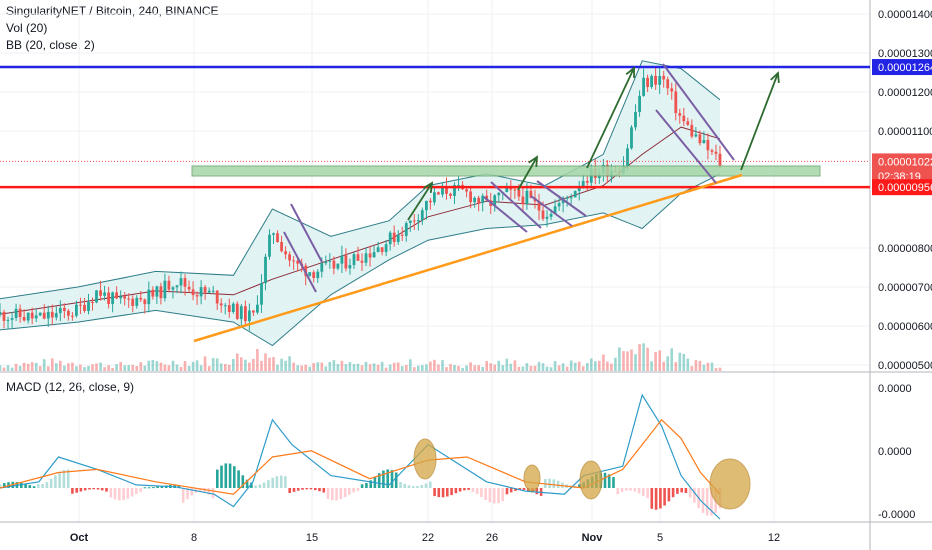 The width and height of the screenshot is (932, 550). I want to click on price-tick-label: 0.00000600, so click(905, 327).